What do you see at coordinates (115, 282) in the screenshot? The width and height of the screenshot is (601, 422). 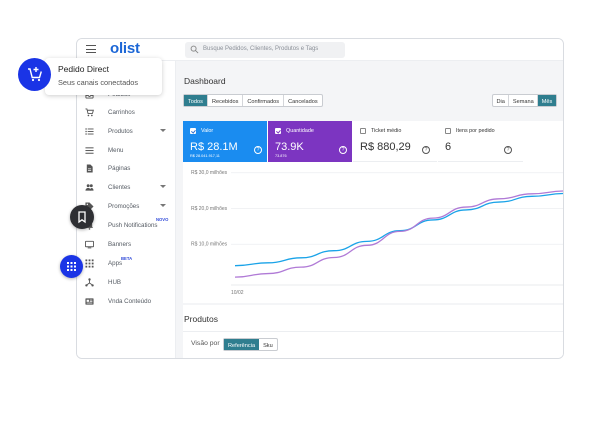 I see `sidebar-item-label: HUB` at bounding box center [115, 282].